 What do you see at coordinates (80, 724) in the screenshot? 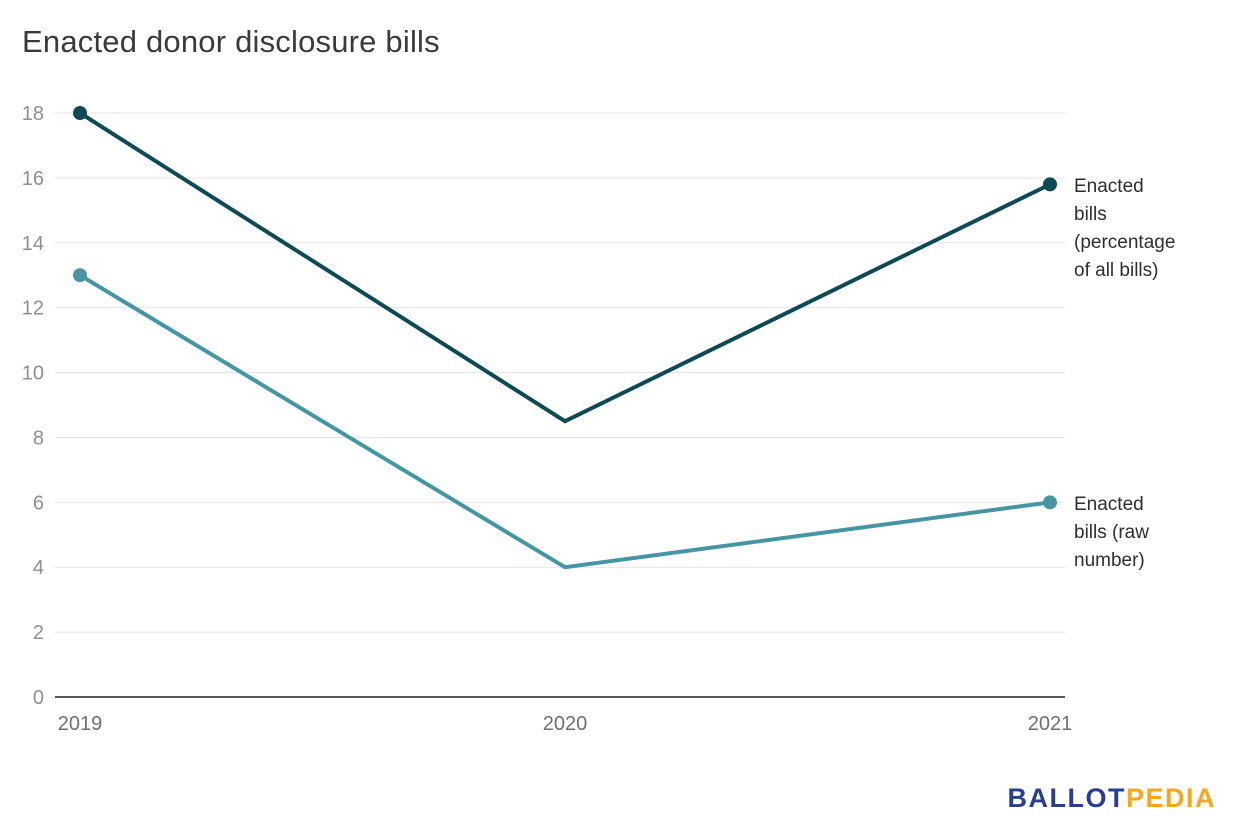
I see `x-tick-label: 2019` at bounding box center [80, 724].